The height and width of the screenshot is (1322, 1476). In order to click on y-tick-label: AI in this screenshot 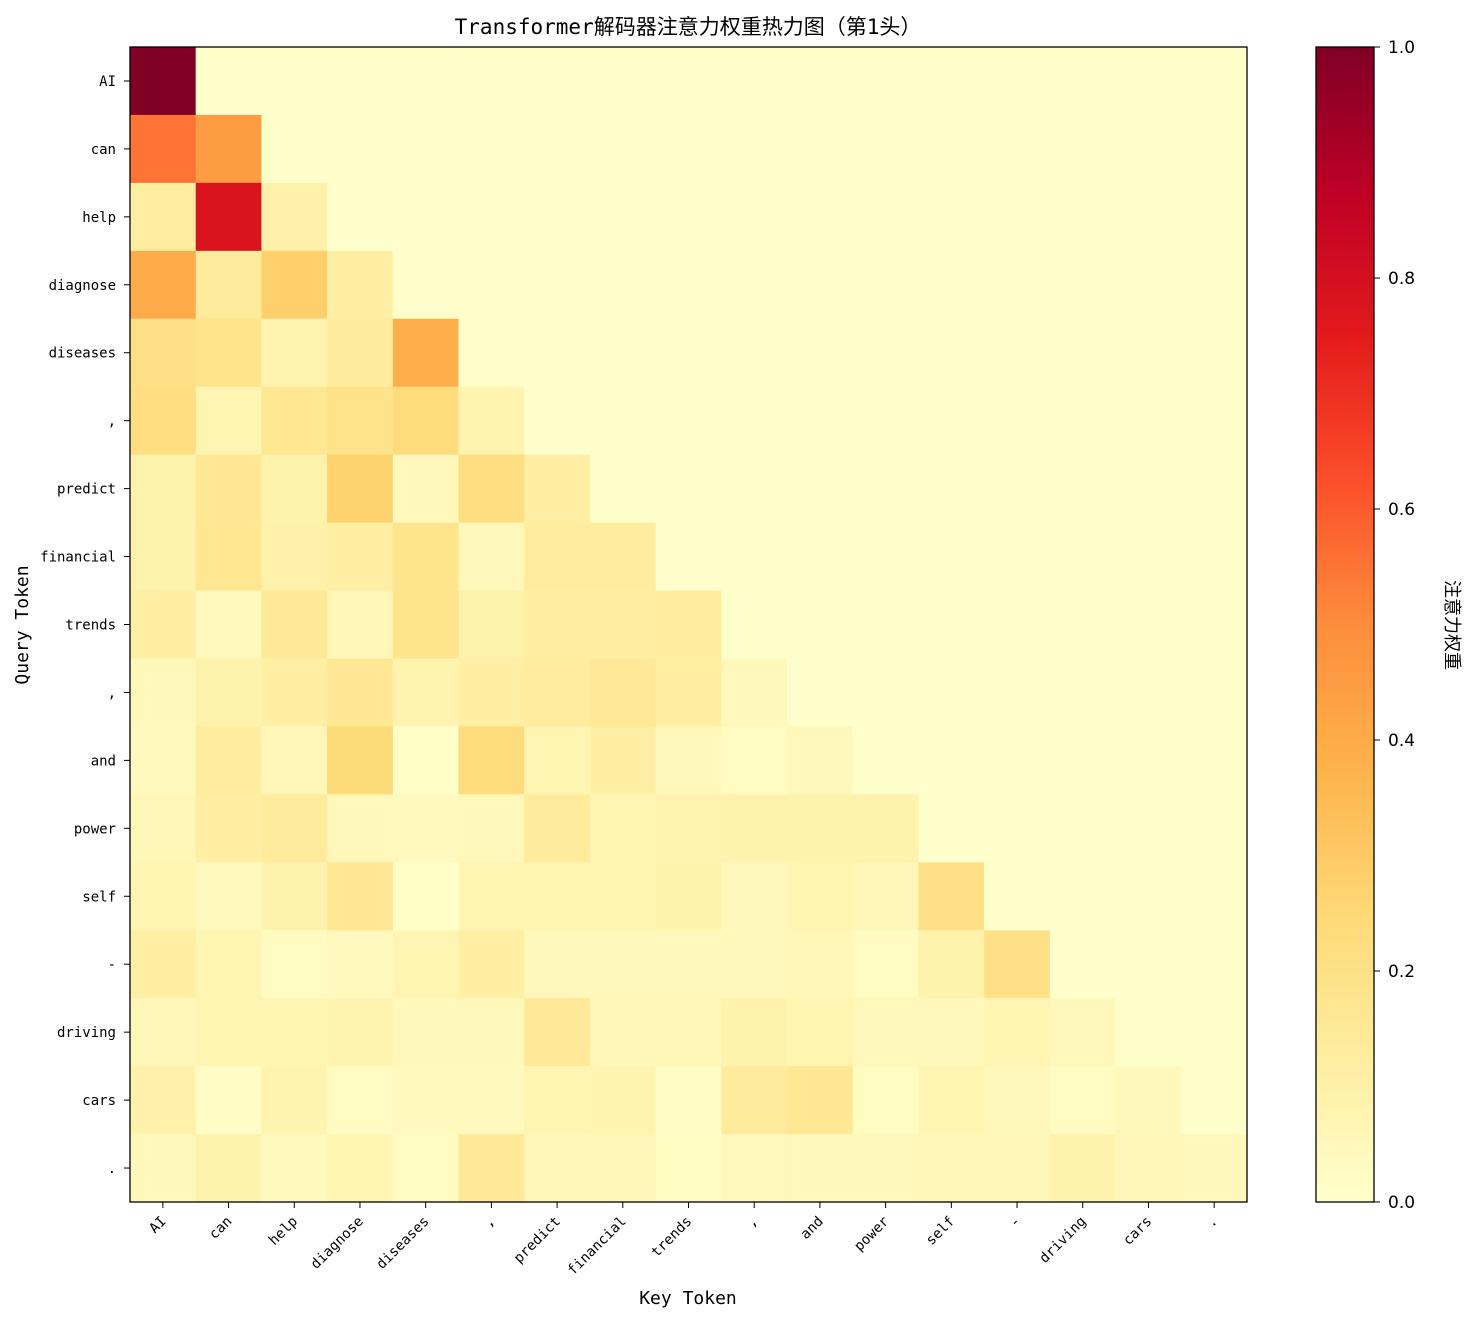, I will do `click(107, 82)`.